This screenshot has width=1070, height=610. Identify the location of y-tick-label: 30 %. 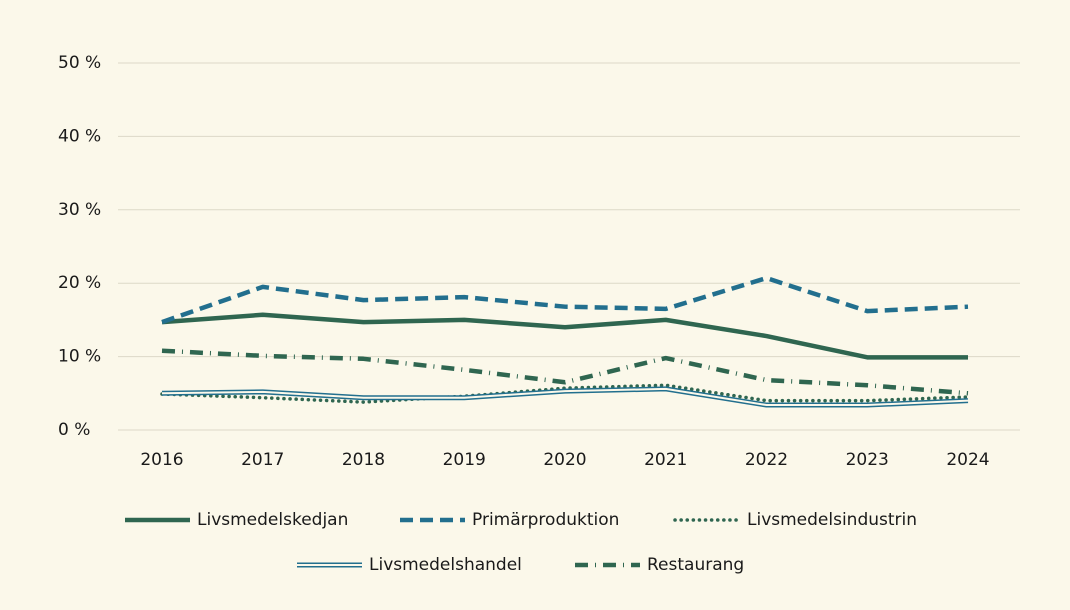
(79, 210).